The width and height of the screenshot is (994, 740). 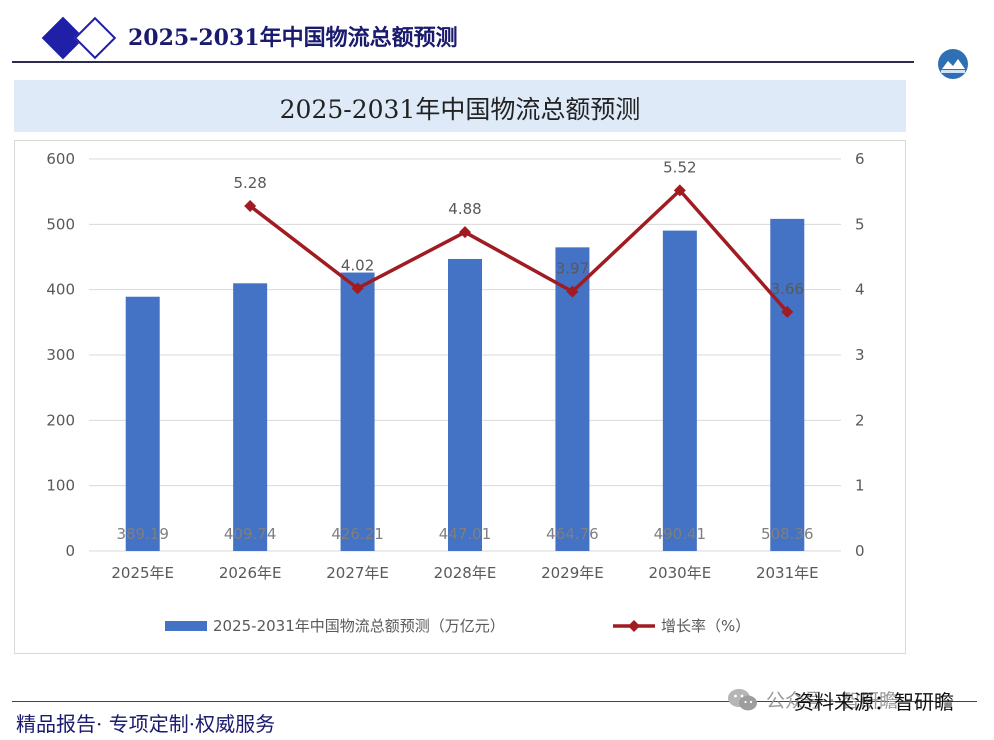 I want to click on x-tick-label: 2026年E, so click(x=250, y=573).